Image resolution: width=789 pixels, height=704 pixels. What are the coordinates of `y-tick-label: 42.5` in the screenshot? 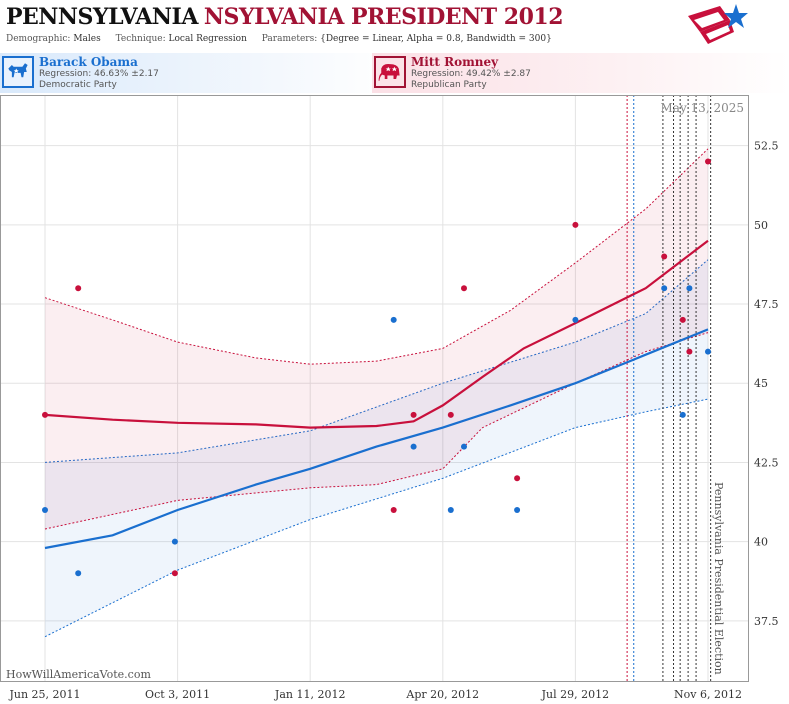 It's located at (766, 462).